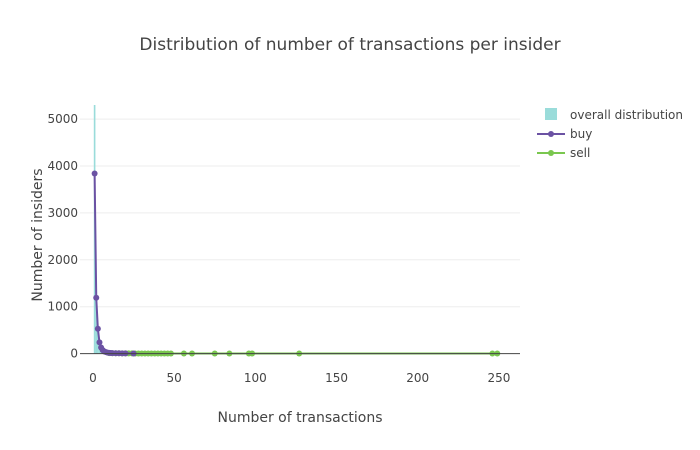 The width and height of the screenshot is (700, 450). What do you see at coordinates (62, 119) in the screenshot?
I see `y-tick-label: 5000` at bounding box center [62, 119].